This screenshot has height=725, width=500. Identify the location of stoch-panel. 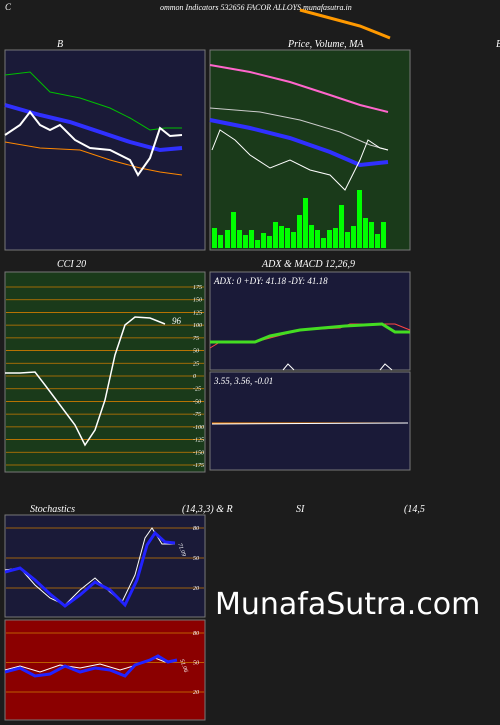
(105, 566).